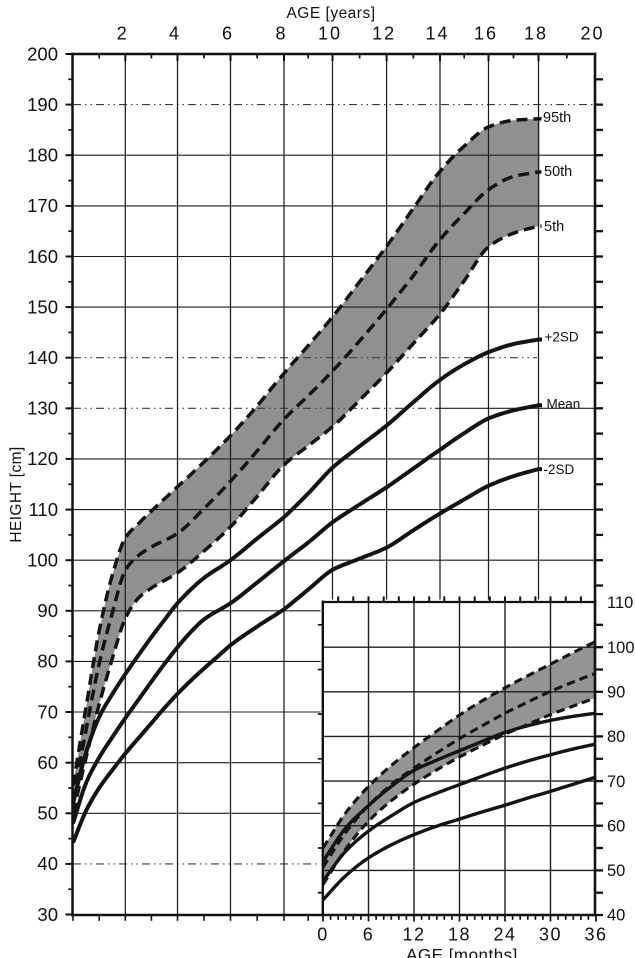 The image size is (635, 958). What do you see at coordinates (564, 404) in the screenshot?
I see `svg-text: Mean` at bounding box center [564, 404].